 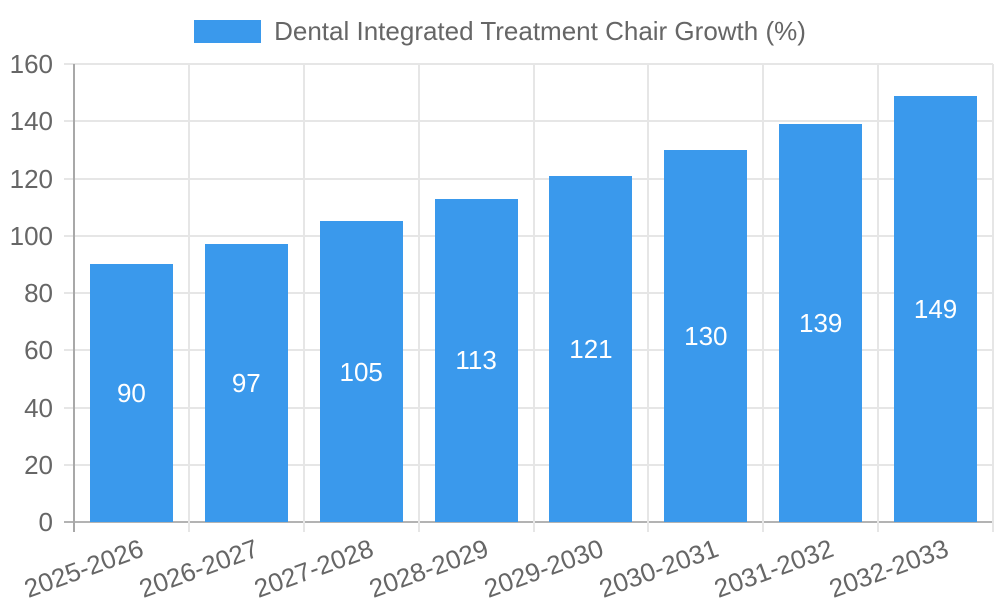 I want to click on bar-value-label: 149, so click(x=935, y=308).